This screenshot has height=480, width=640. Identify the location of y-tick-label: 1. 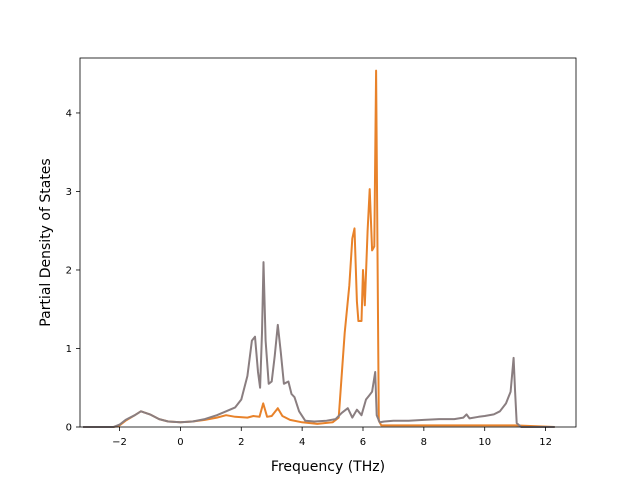
(69, 349).